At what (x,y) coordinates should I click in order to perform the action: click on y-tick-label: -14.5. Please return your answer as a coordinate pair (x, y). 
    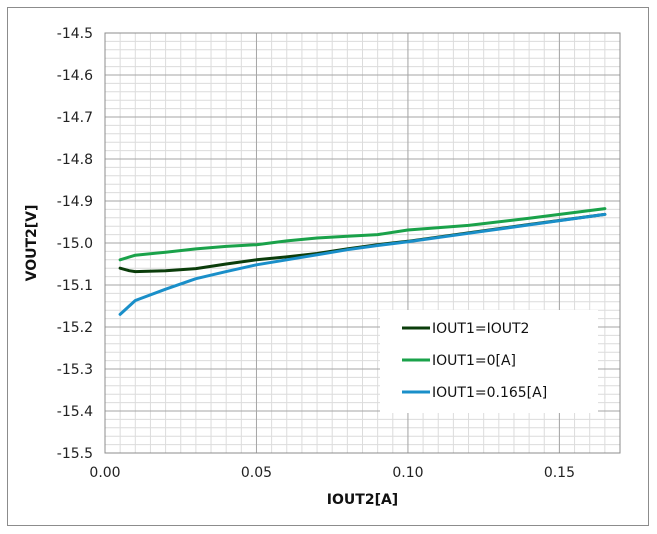
    Looking at the image, I should click on (75, 34).